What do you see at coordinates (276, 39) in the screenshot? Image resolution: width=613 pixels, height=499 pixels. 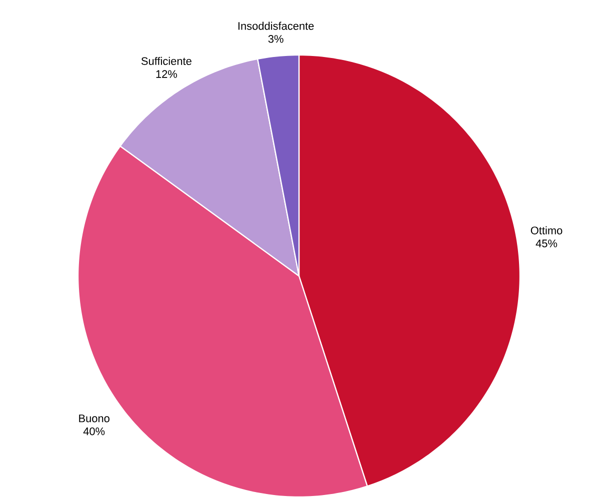 I see `data-label: 3%` at bounding box center [276, 39].